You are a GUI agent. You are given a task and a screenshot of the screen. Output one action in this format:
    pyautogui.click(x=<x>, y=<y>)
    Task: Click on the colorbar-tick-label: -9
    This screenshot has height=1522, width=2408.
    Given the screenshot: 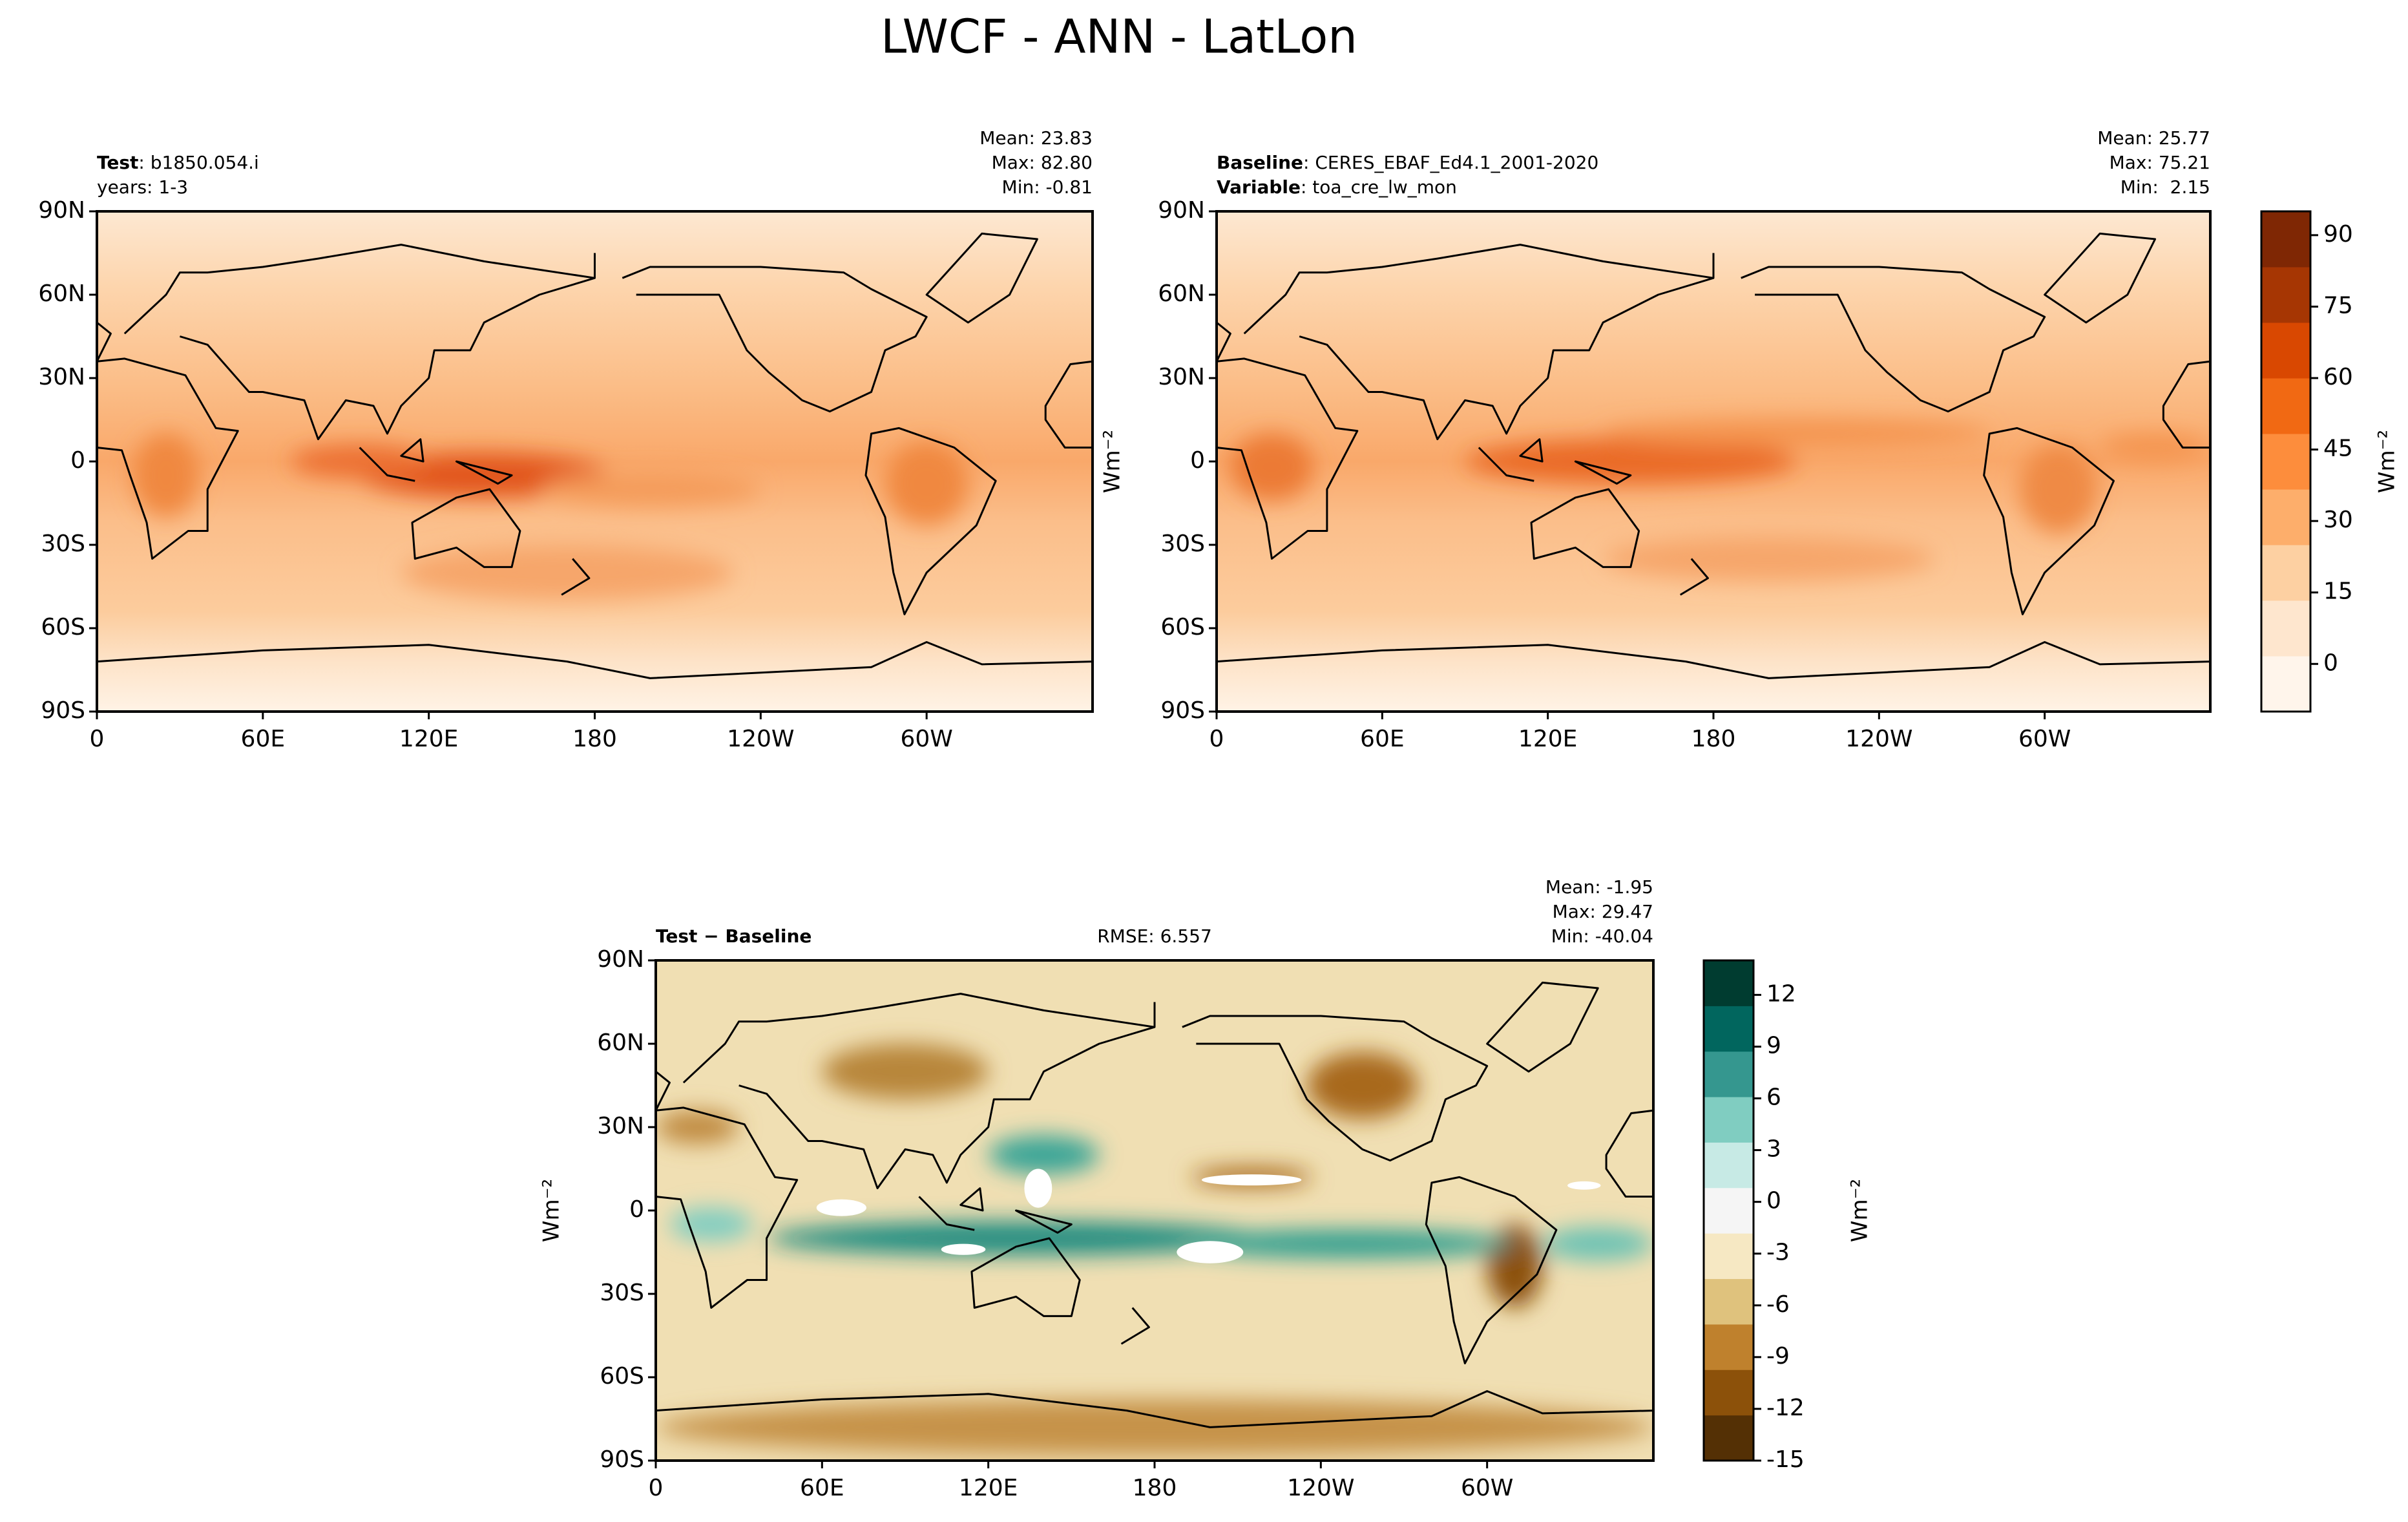 What is the action you would take?
    pyautogui.click(x=1778, y=1356)
    